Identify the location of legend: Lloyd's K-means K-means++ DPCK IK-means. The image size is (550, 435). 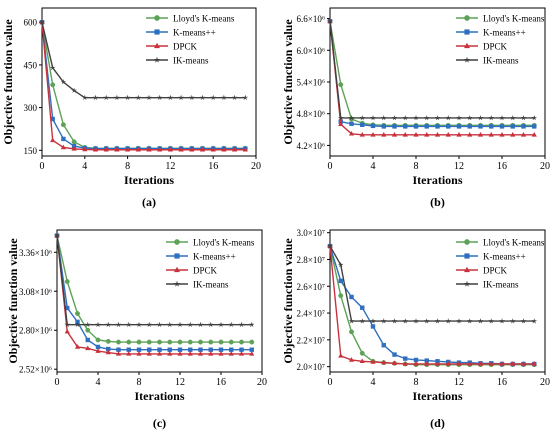
(190, 40).